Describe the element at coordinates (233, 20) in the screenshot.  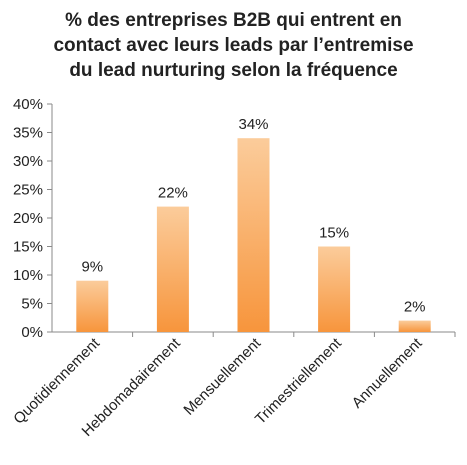
I see `chart-title-line: % des entreprises B2B qui entrent en` at that location.